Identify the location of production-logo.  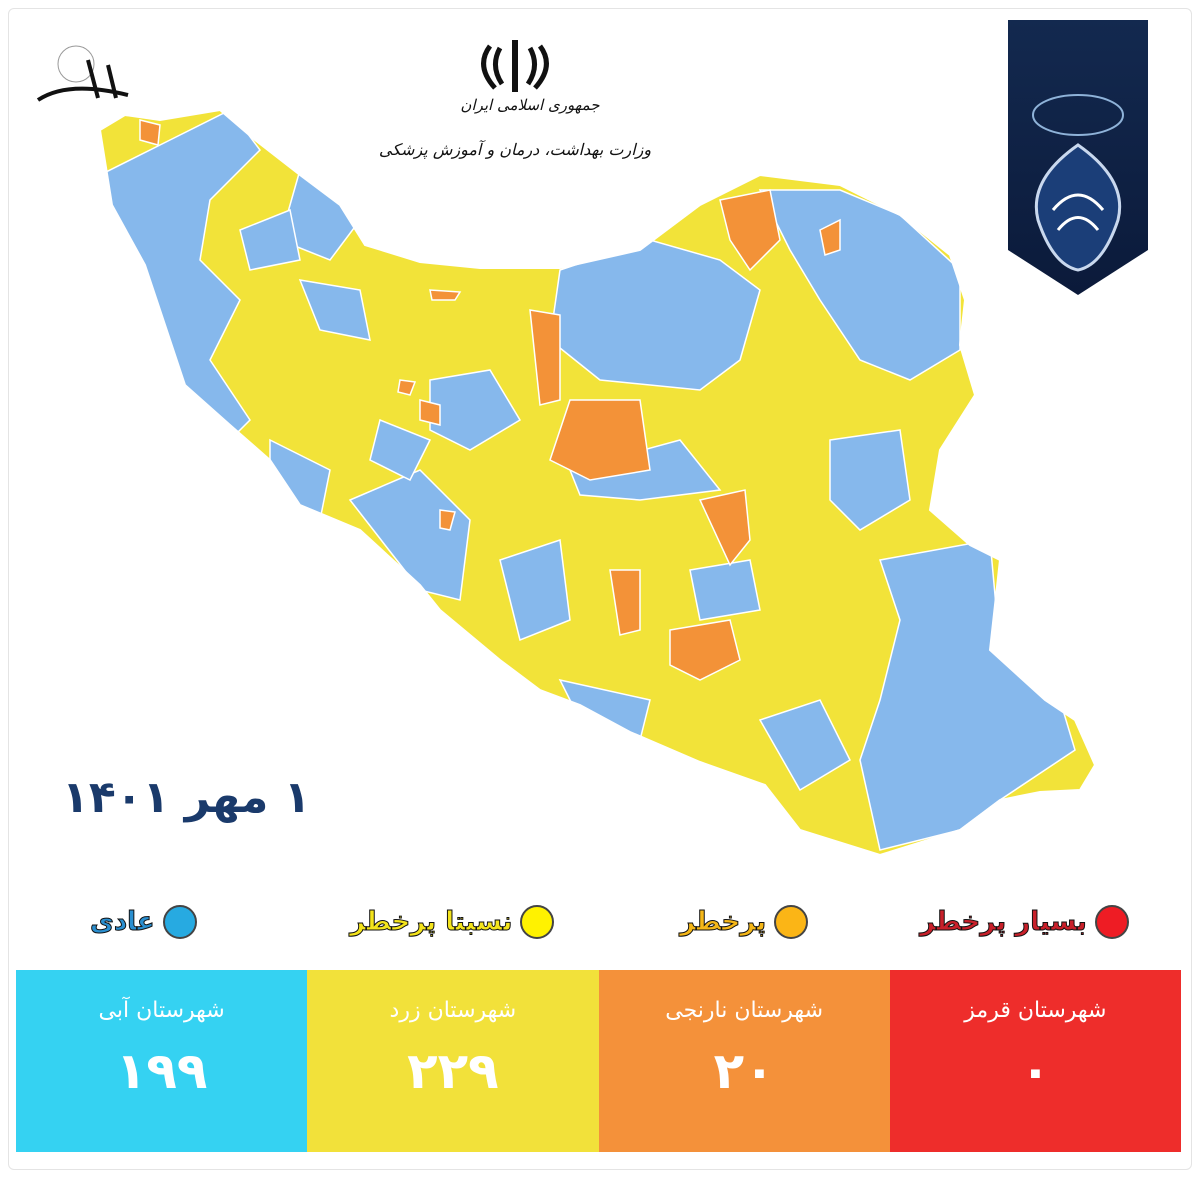
(82, 73).